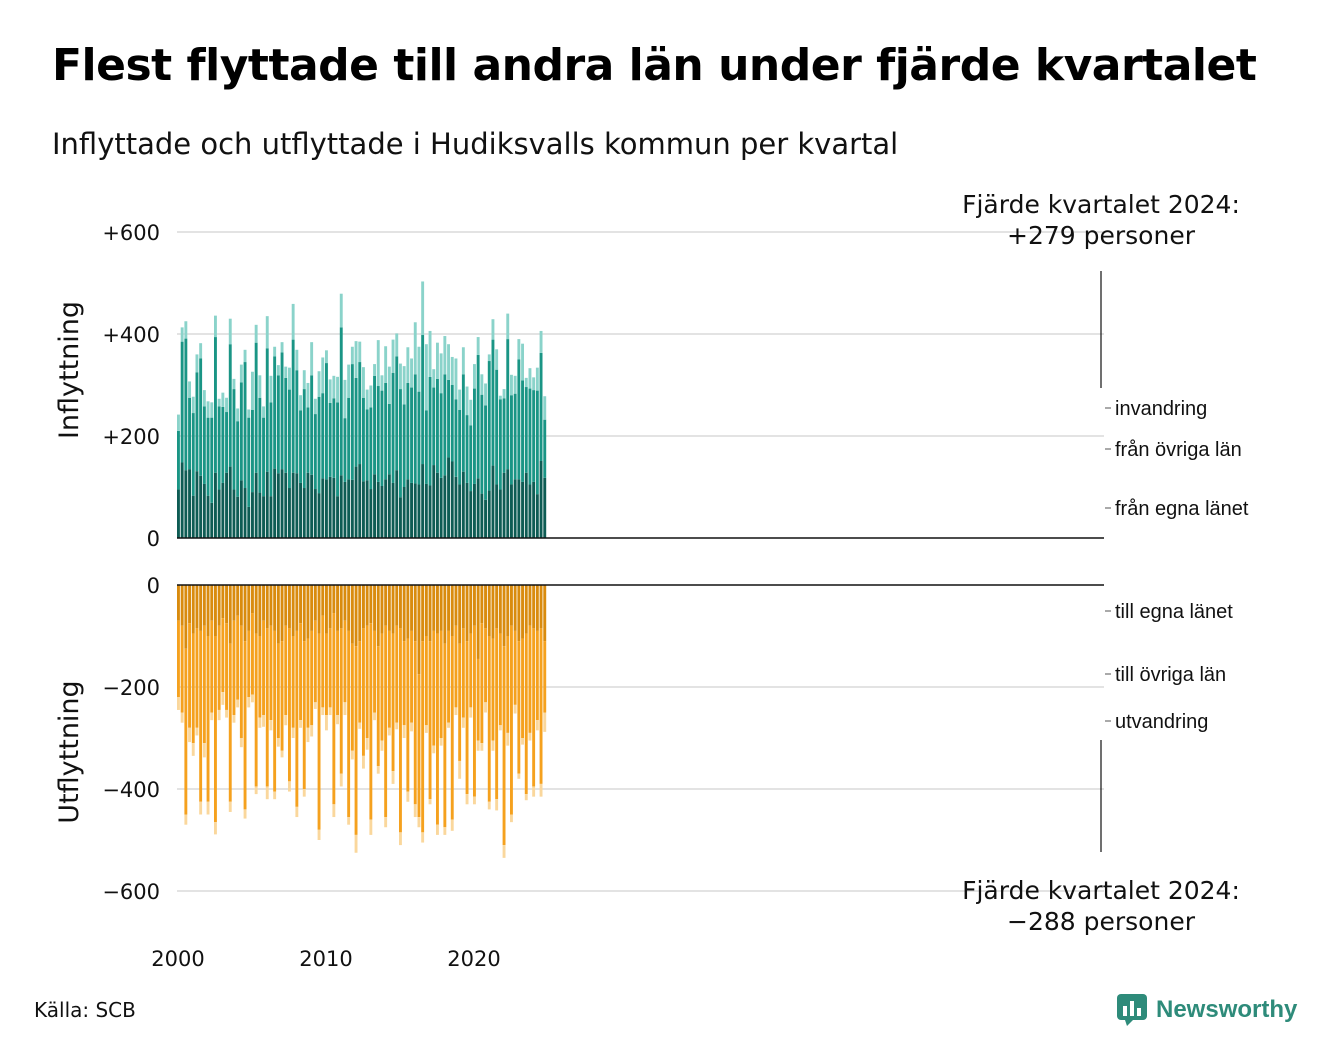 The width and height of the screenshot is (1340, 1060). What do you see at coordinates (85, 1010) in the screenshot?
I see `source-note: Källa: SCB` at bounding box center [85, 1010].